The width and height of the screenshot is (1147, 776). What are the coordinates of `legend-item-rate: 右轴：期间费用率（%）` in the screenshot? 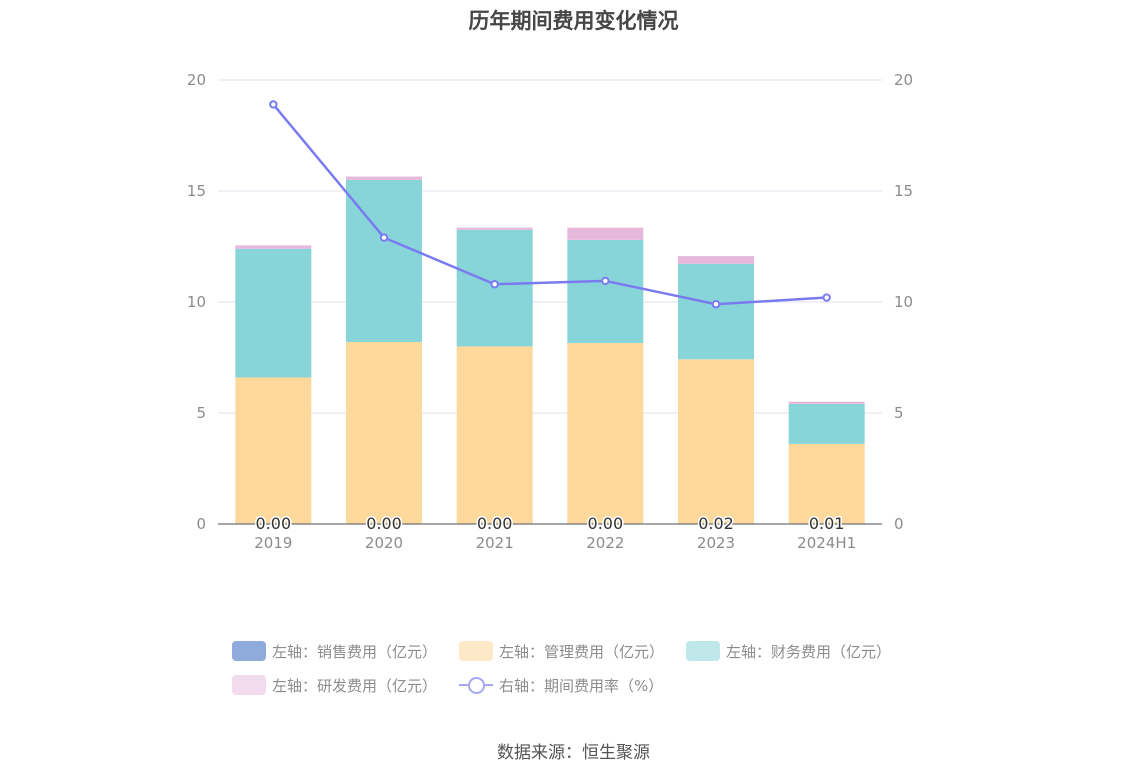 It's located at (561, 685).